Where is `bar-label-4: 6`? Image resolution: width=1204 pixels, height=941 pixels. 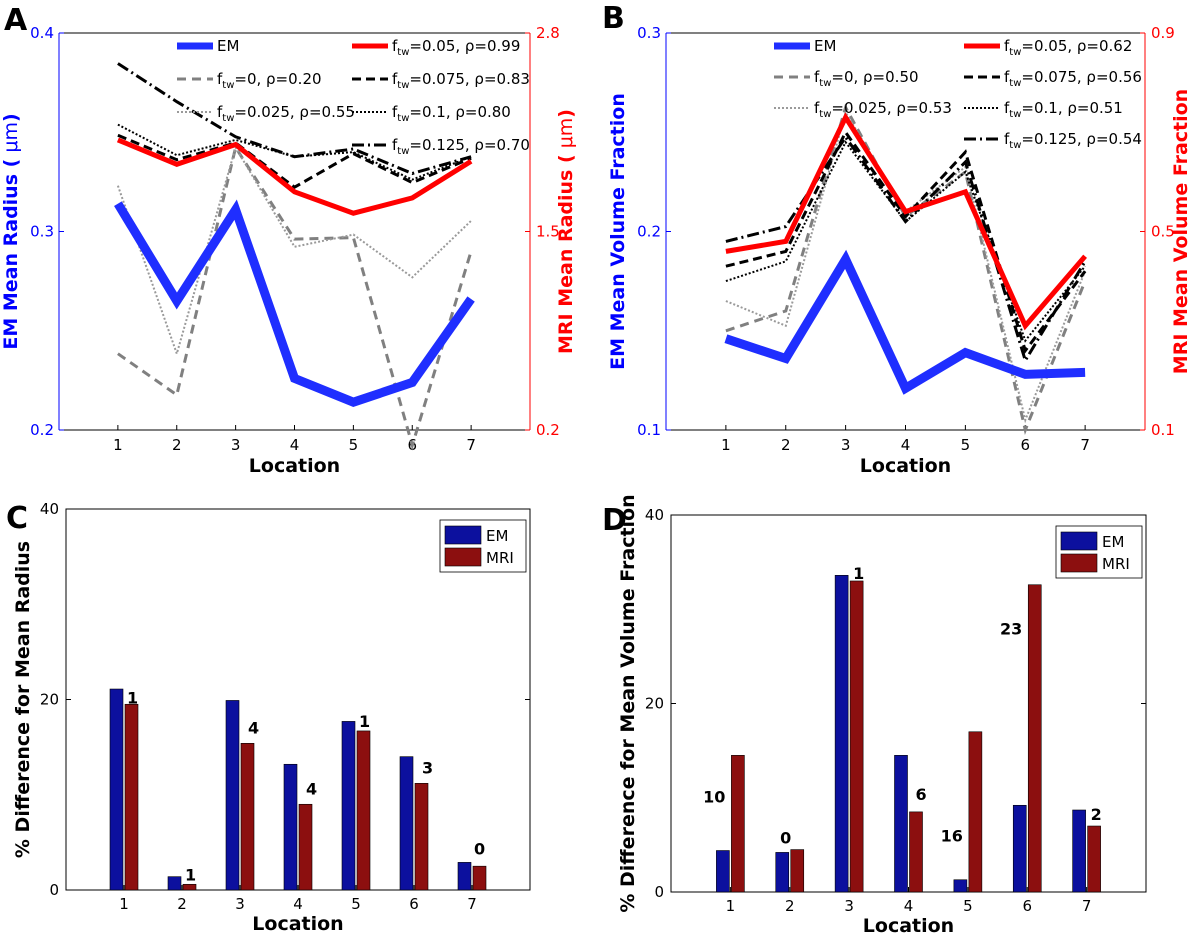 bar-label-4: 6 is located at coordinates (921, 794).